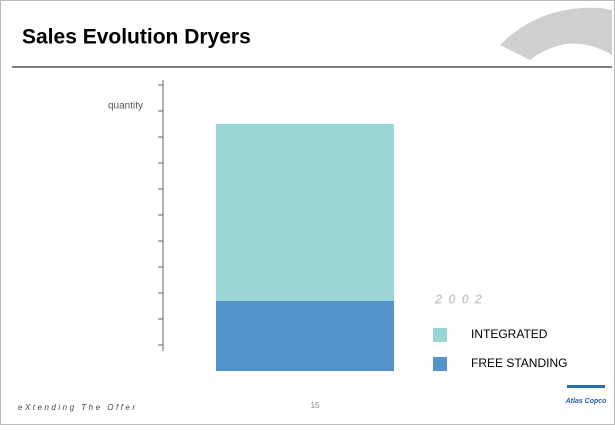 The image size is (615, 430). I want to click on logo-box, so click(586, 398).